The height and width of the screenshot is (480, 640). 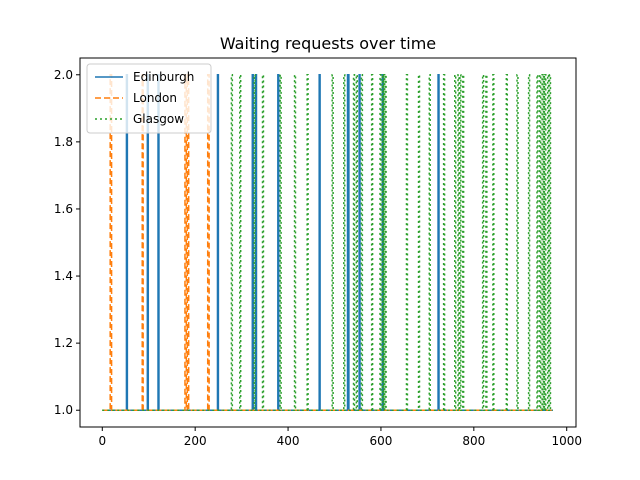 What do you see at coordinates (63, 410) in the screenshot?
I see `y-tick-label: 1.0` at bounding box center [63, 410].